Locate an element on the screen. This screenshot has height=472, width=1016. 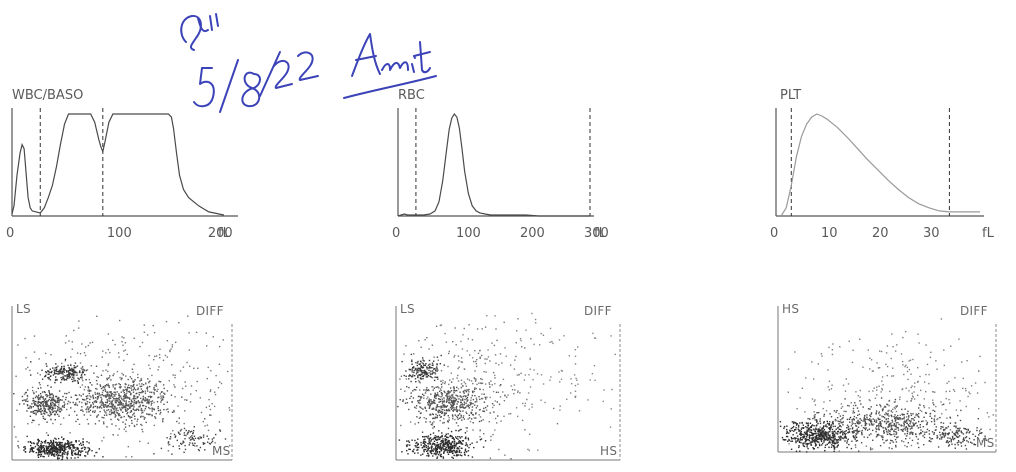
x-tick-label: 30 is located at coordinates (931, 233).